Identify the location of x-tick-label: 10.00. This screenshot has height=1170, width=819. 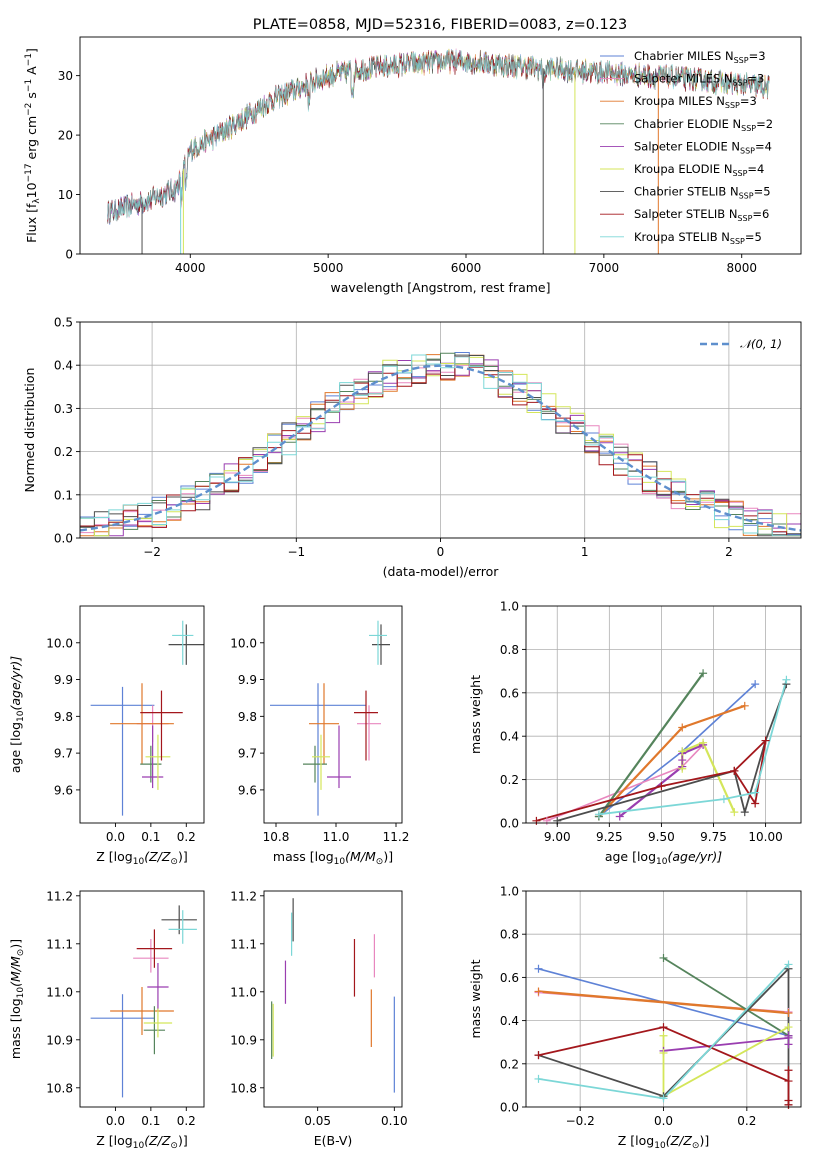
(765, 837).